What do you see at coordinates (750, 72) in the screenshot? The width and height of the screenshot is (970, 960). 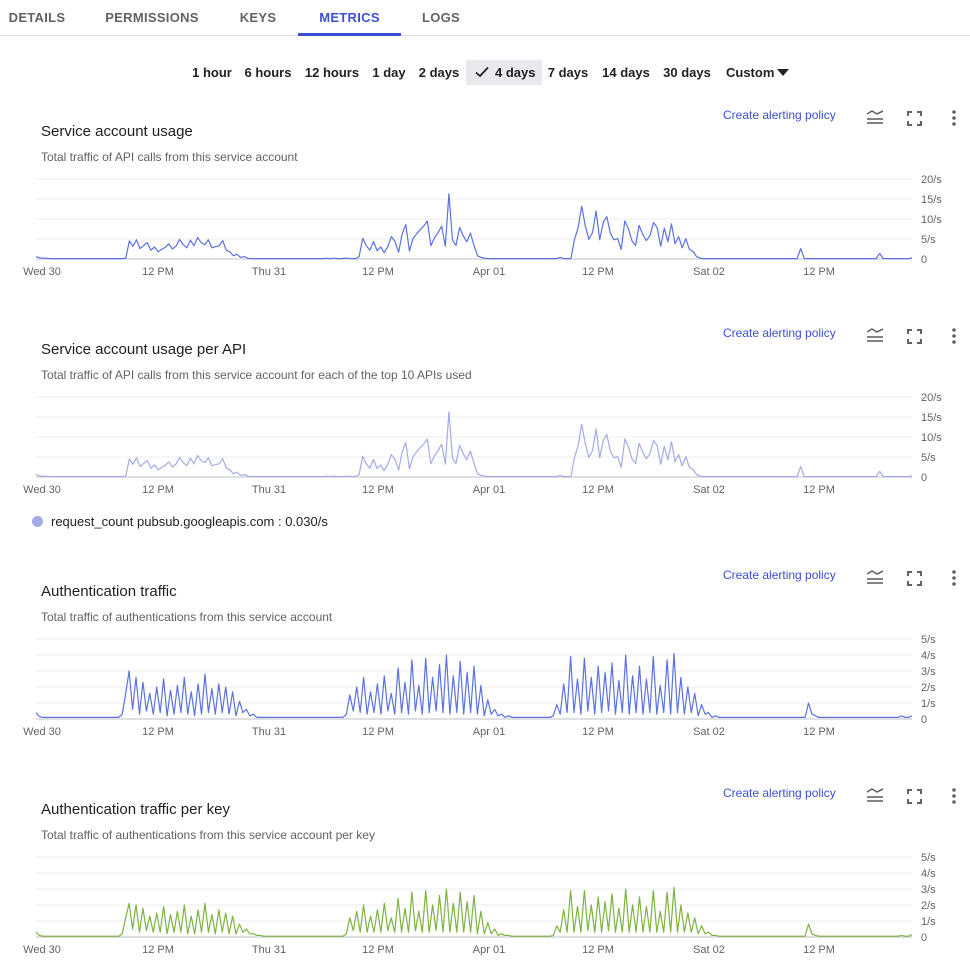 I see `custom-label: Custom` at bounding box center [750, 72].